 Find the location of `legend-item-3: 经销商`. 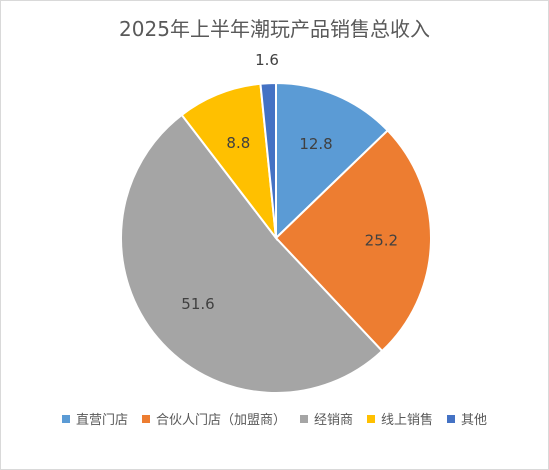

legend-item-3: 经销商 is located at coordinates (326, 418).